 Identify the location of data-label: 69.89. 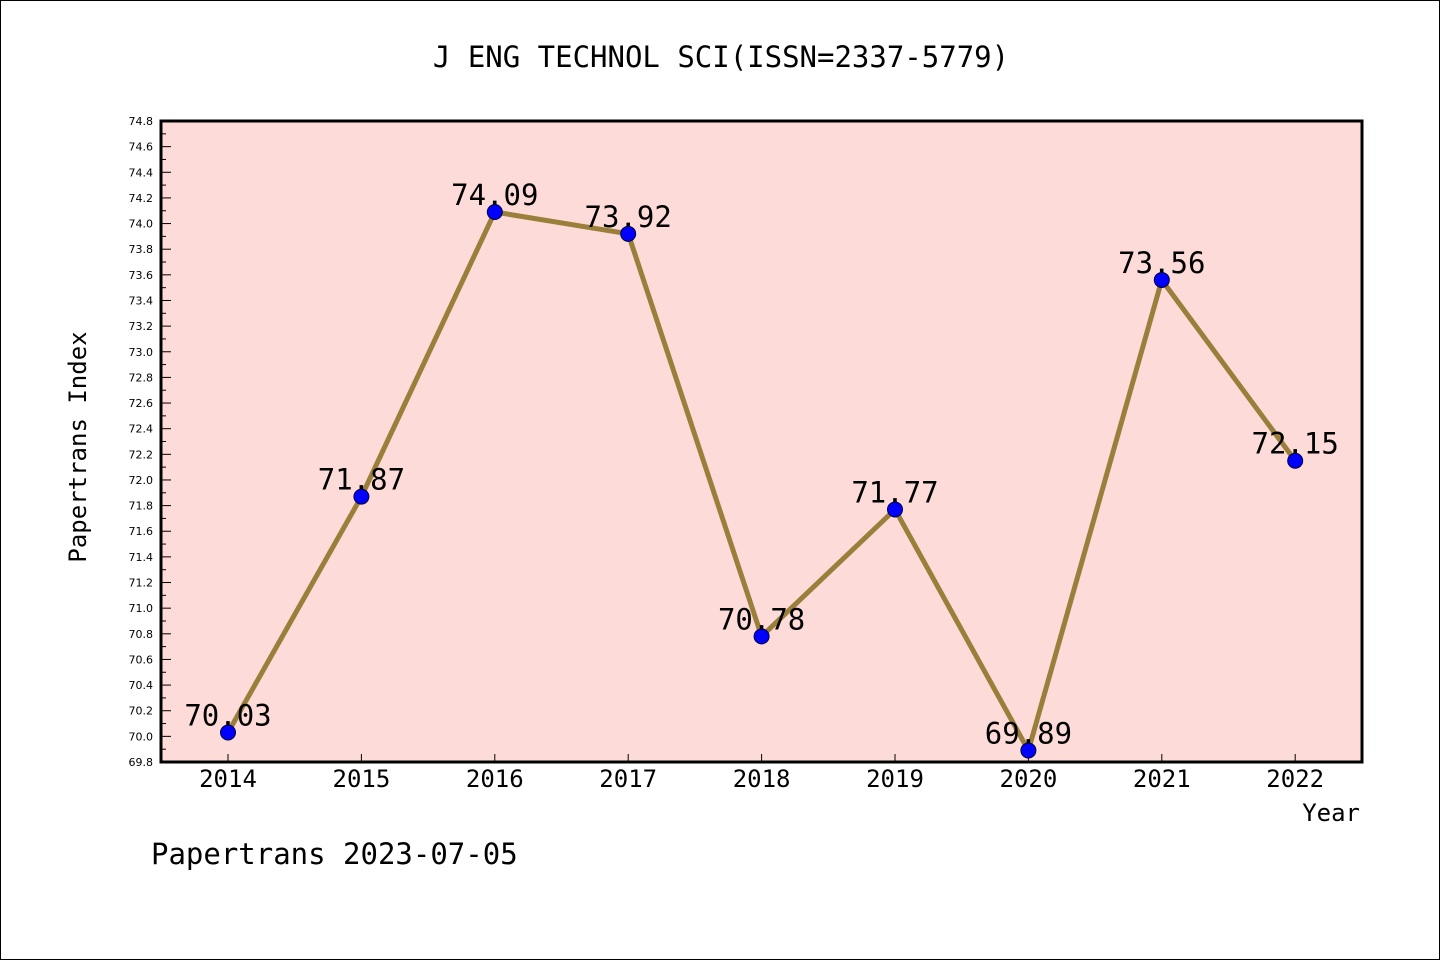
(1028, 733).